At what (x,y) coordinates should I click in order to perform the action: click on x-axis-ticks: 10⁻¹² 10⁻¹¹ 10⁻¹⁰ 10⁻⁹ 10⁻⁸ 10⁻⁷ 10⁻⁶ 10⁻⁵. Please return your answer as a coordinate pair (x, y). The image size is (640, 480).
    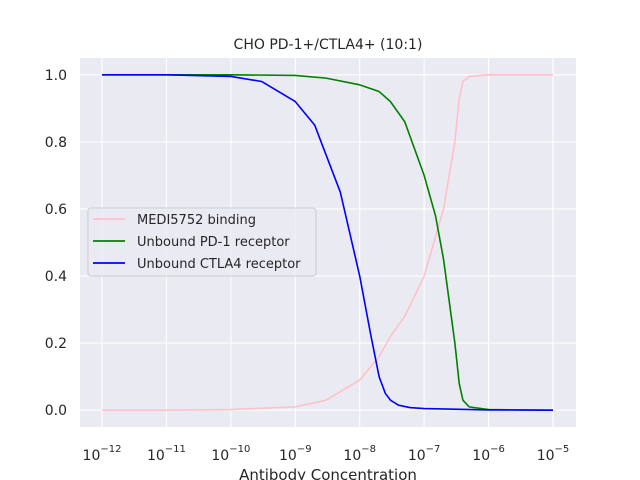
    Looking at the image, I should click on (326, 454).